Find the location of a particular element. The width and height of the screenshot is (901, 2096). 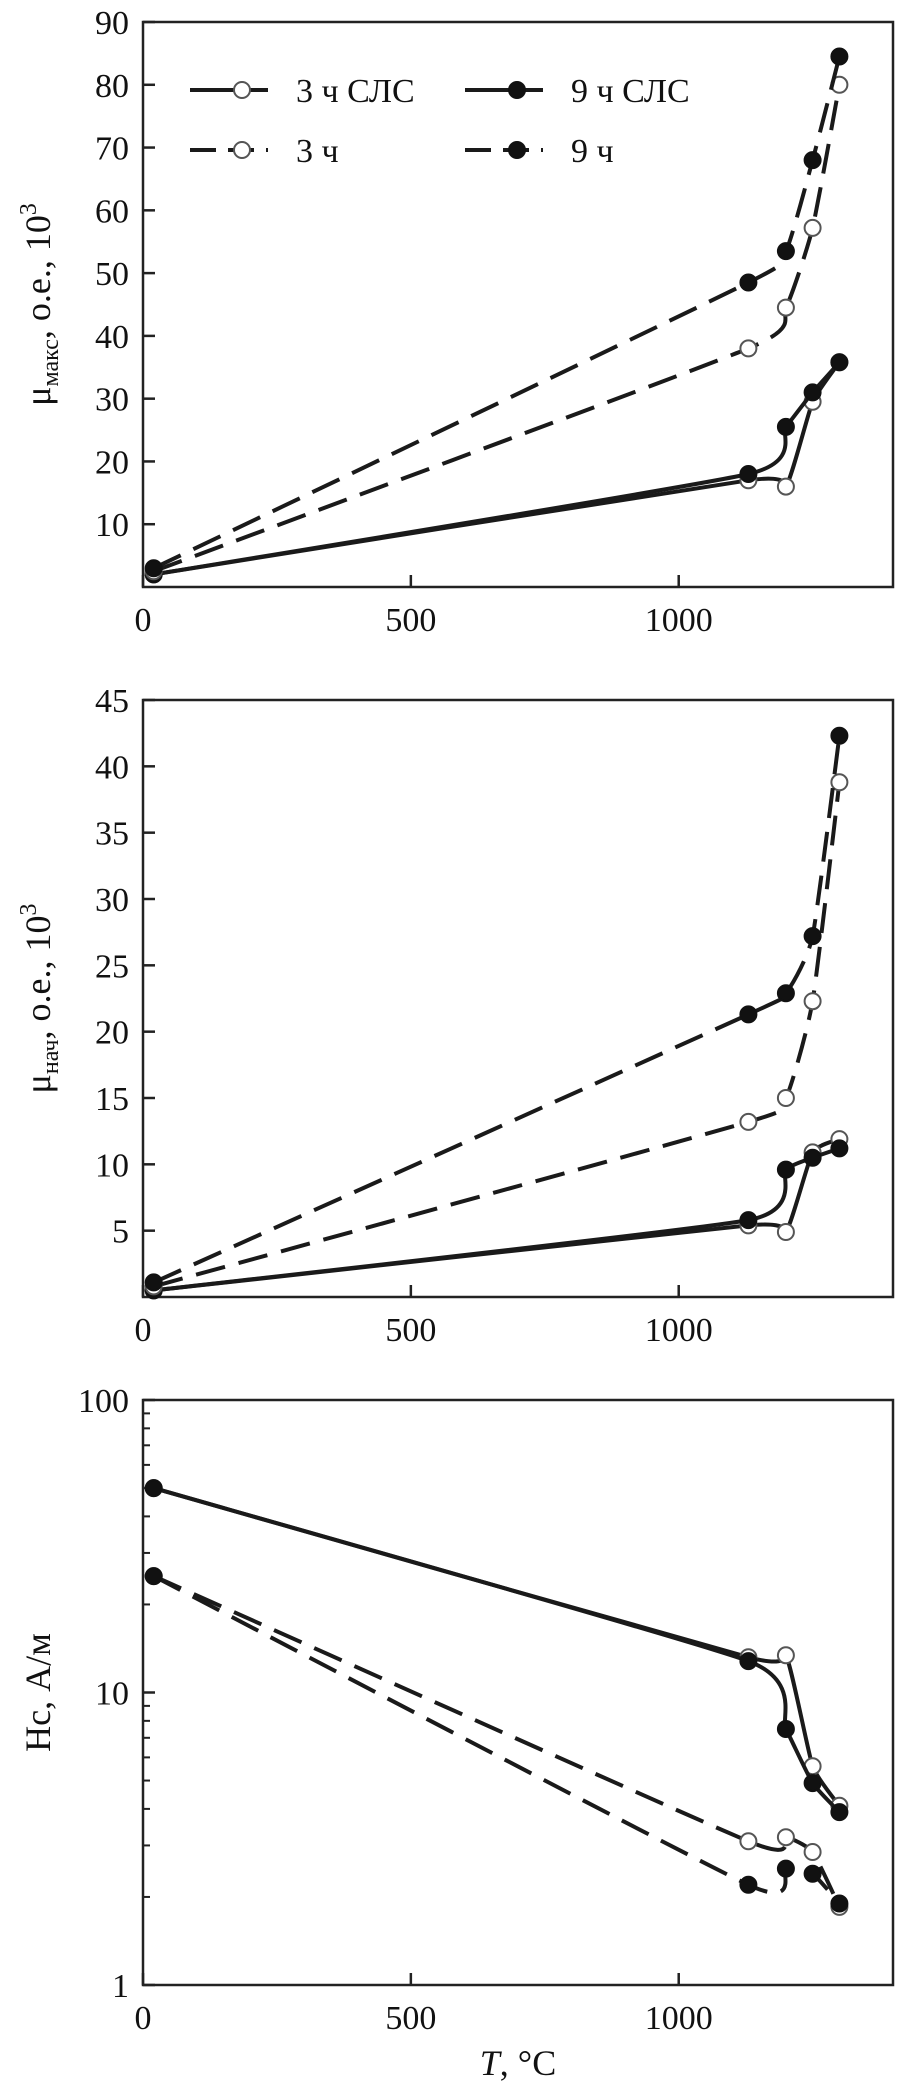

x-axis-symbol: T is located at coordinates (491, 2063).